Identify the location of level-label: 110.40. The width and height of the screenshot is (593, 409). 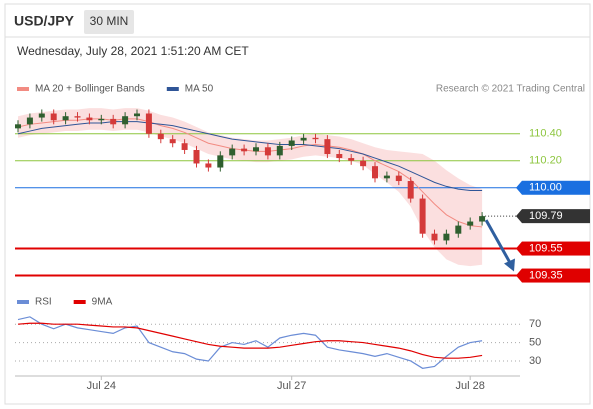
(545, 134).